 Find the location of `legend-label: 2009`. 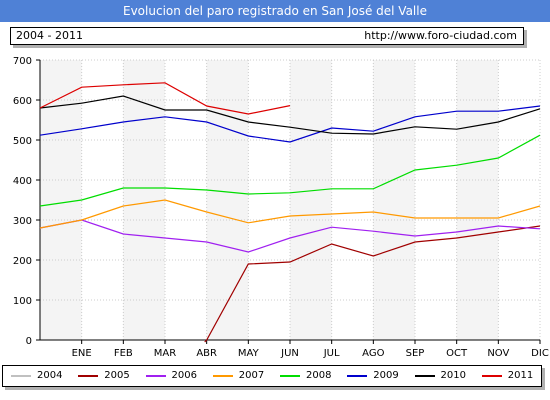

legend-label: 2009 is located at coordinates (386, 375).